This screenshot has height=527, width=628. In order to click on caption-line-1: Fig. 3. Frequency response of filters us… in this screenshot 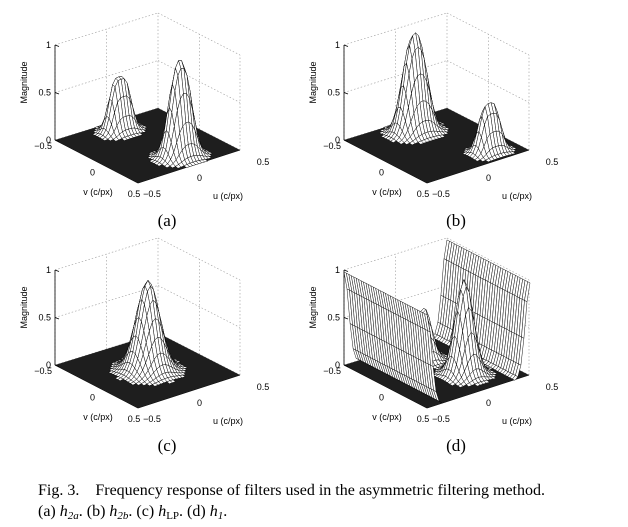, I will do `click(330, 490)`.